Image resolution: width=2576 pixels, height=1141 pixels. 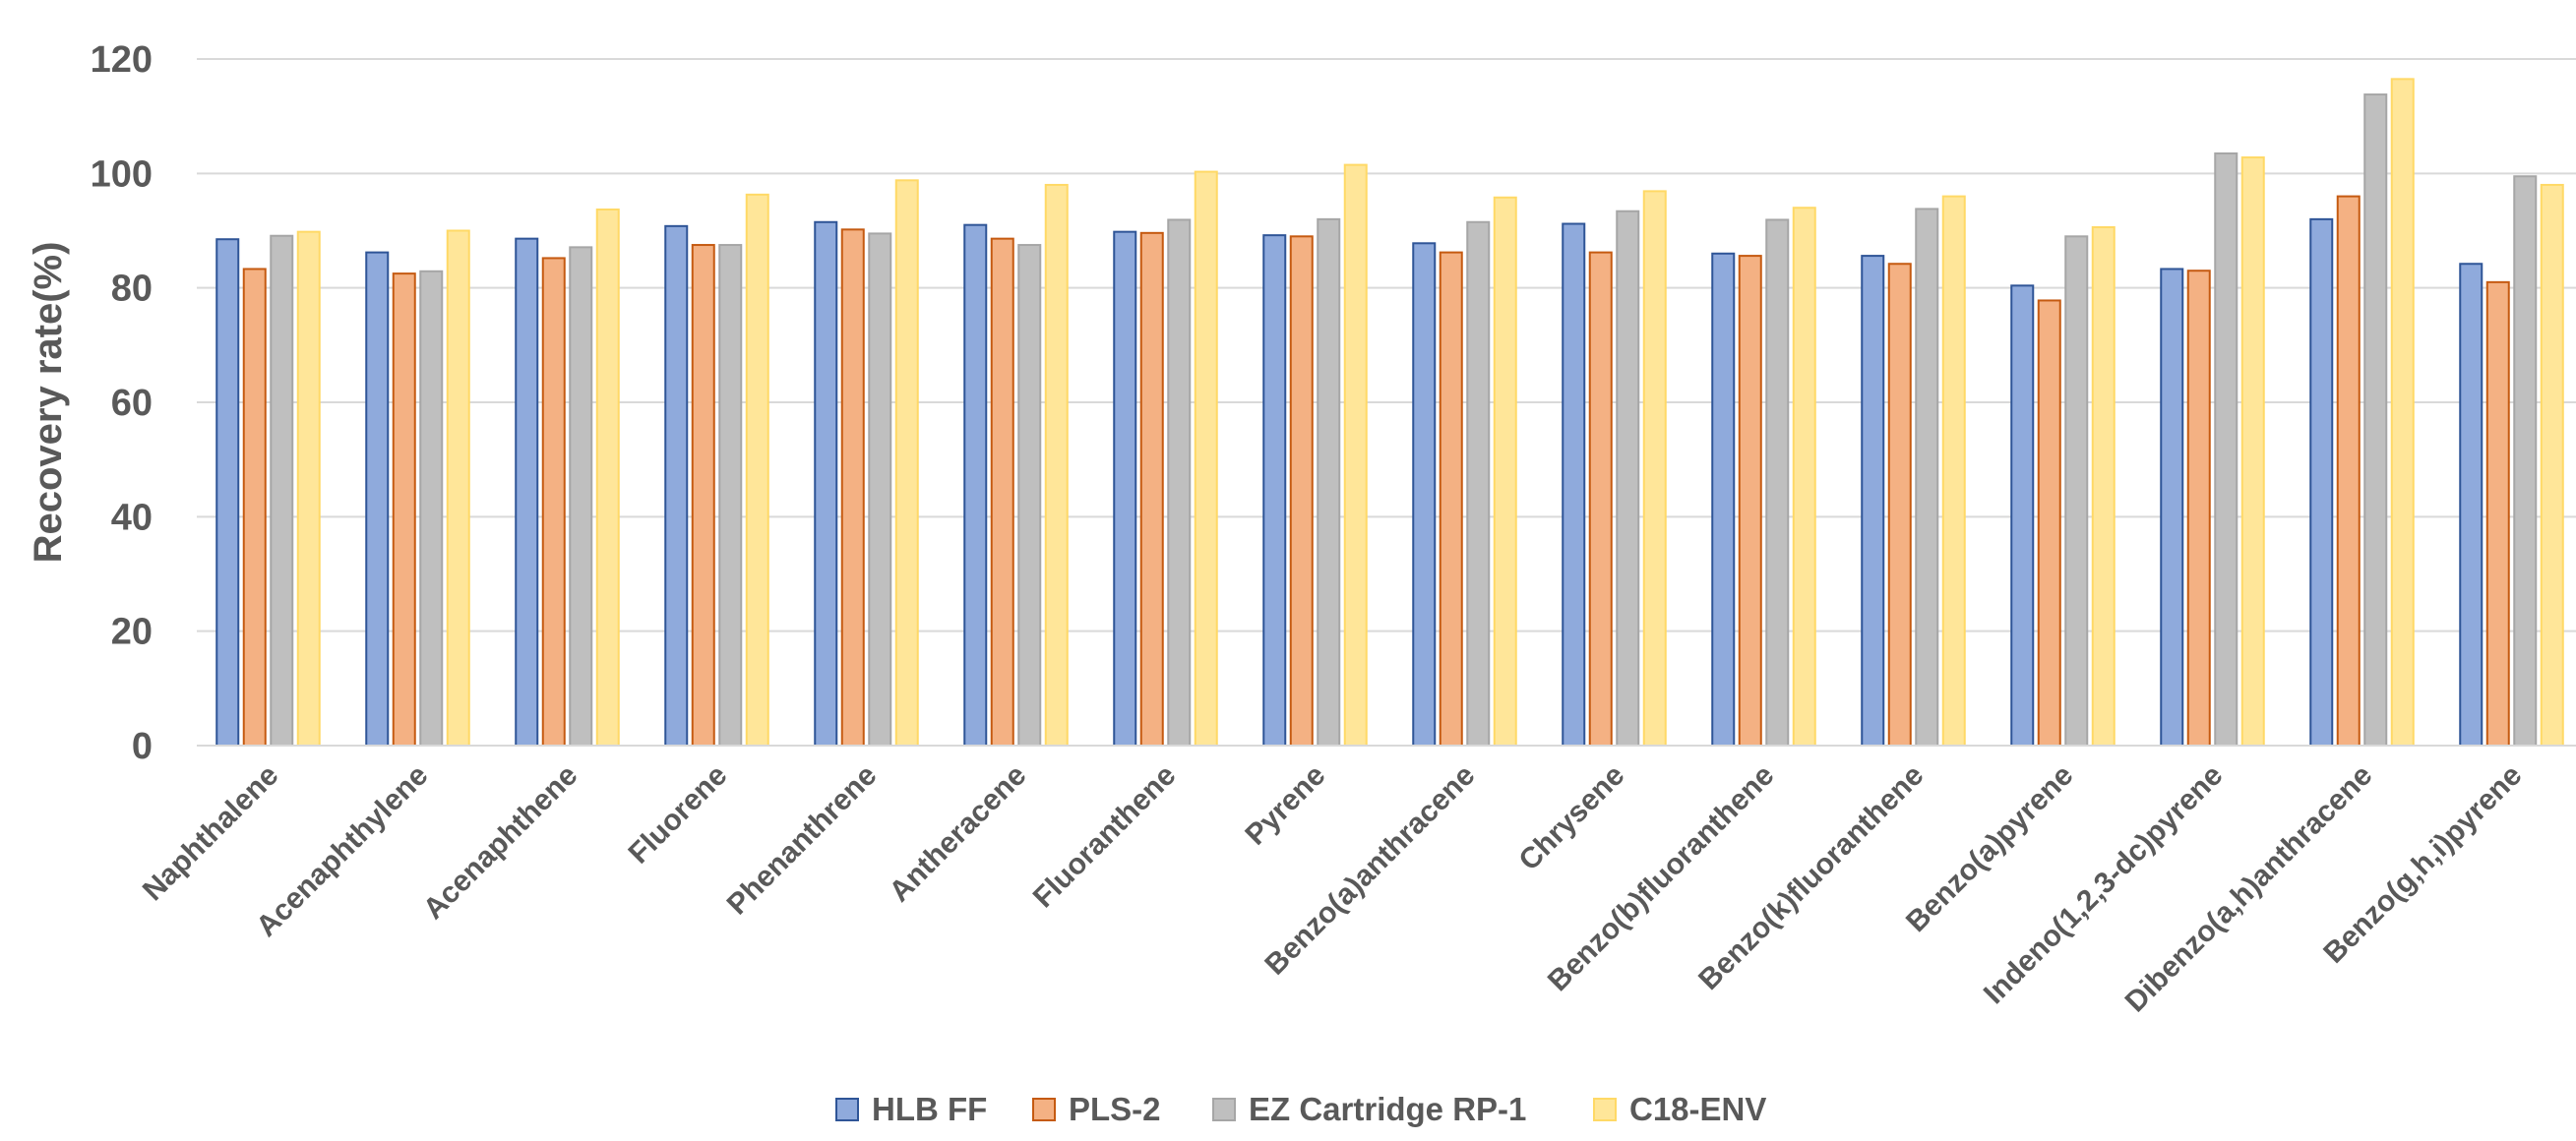 I want to click on y-axis-label: Recovery rate(%), so click(x=48, y=403).